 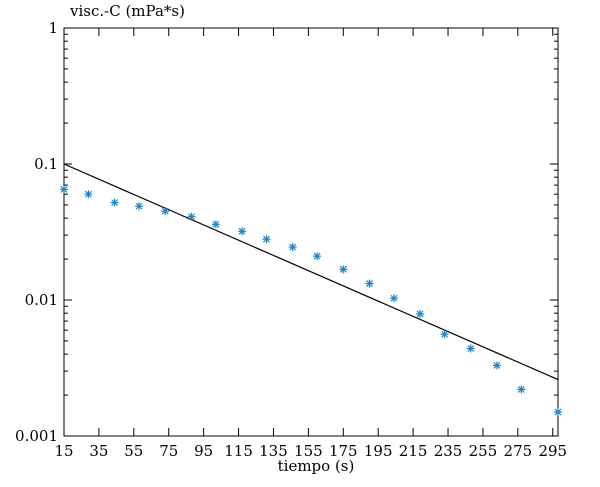 What do you see at coordinates (308, 451) in the screenshot?
I see `x-tick-label: 155` at bounding box center [308, 451].